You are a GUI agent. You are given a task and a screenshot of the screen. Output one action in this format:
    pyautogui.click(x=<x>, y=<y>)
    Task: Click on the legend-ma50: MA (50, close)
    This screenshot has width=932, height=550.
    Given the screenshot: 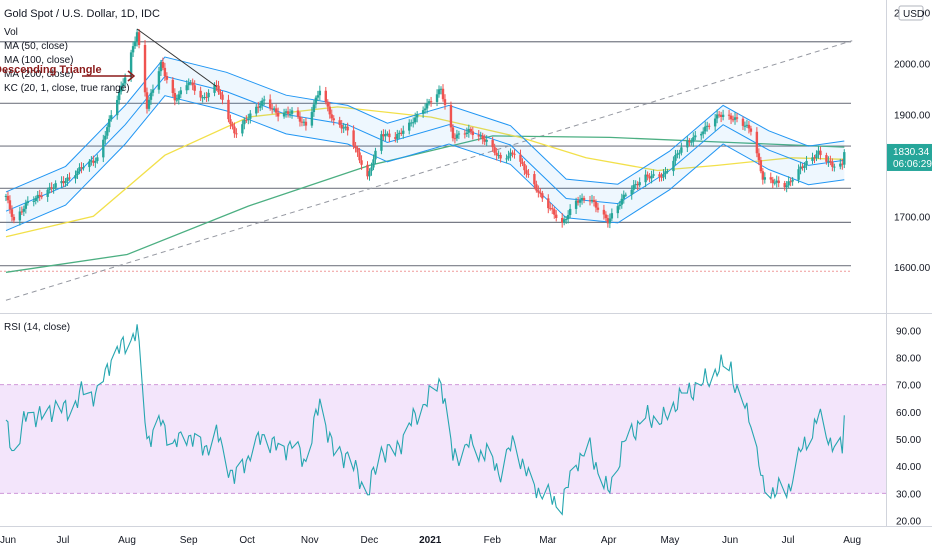 What is the action you would take?
    pyautogui.click(x=36, y=46)
    